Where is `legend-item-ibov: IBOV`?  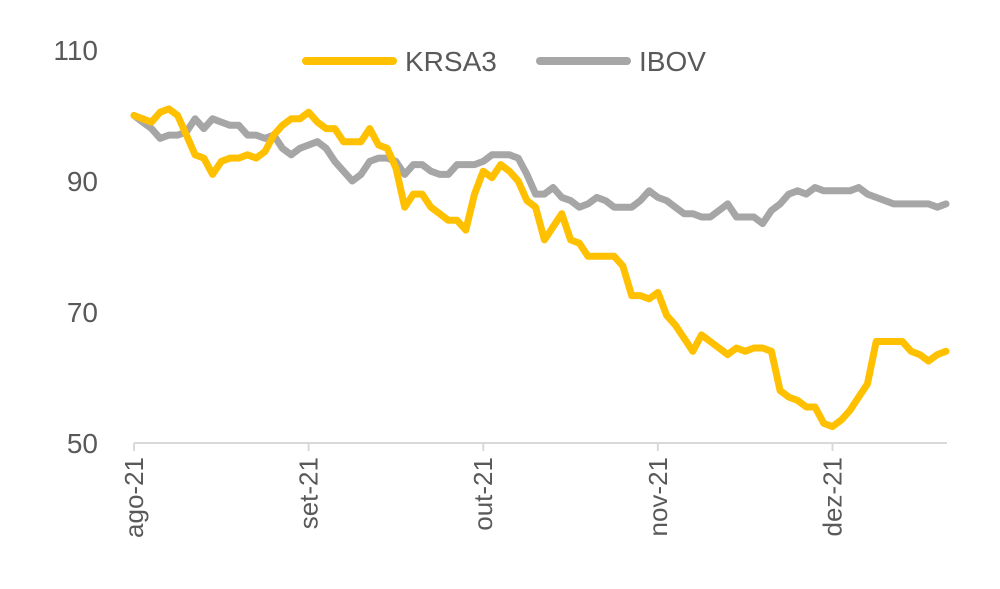
legend-item-ibov: IBOV is located at coordinates (621, 61).